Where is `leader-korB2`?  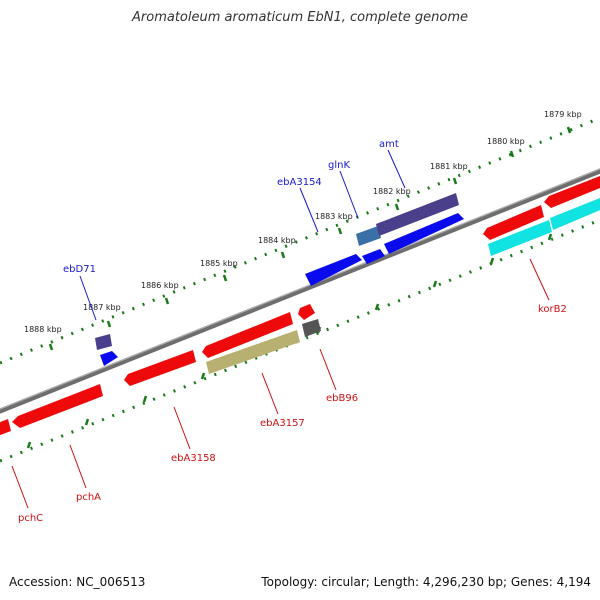 leader-korB2 is located at coordinates (539, 279).